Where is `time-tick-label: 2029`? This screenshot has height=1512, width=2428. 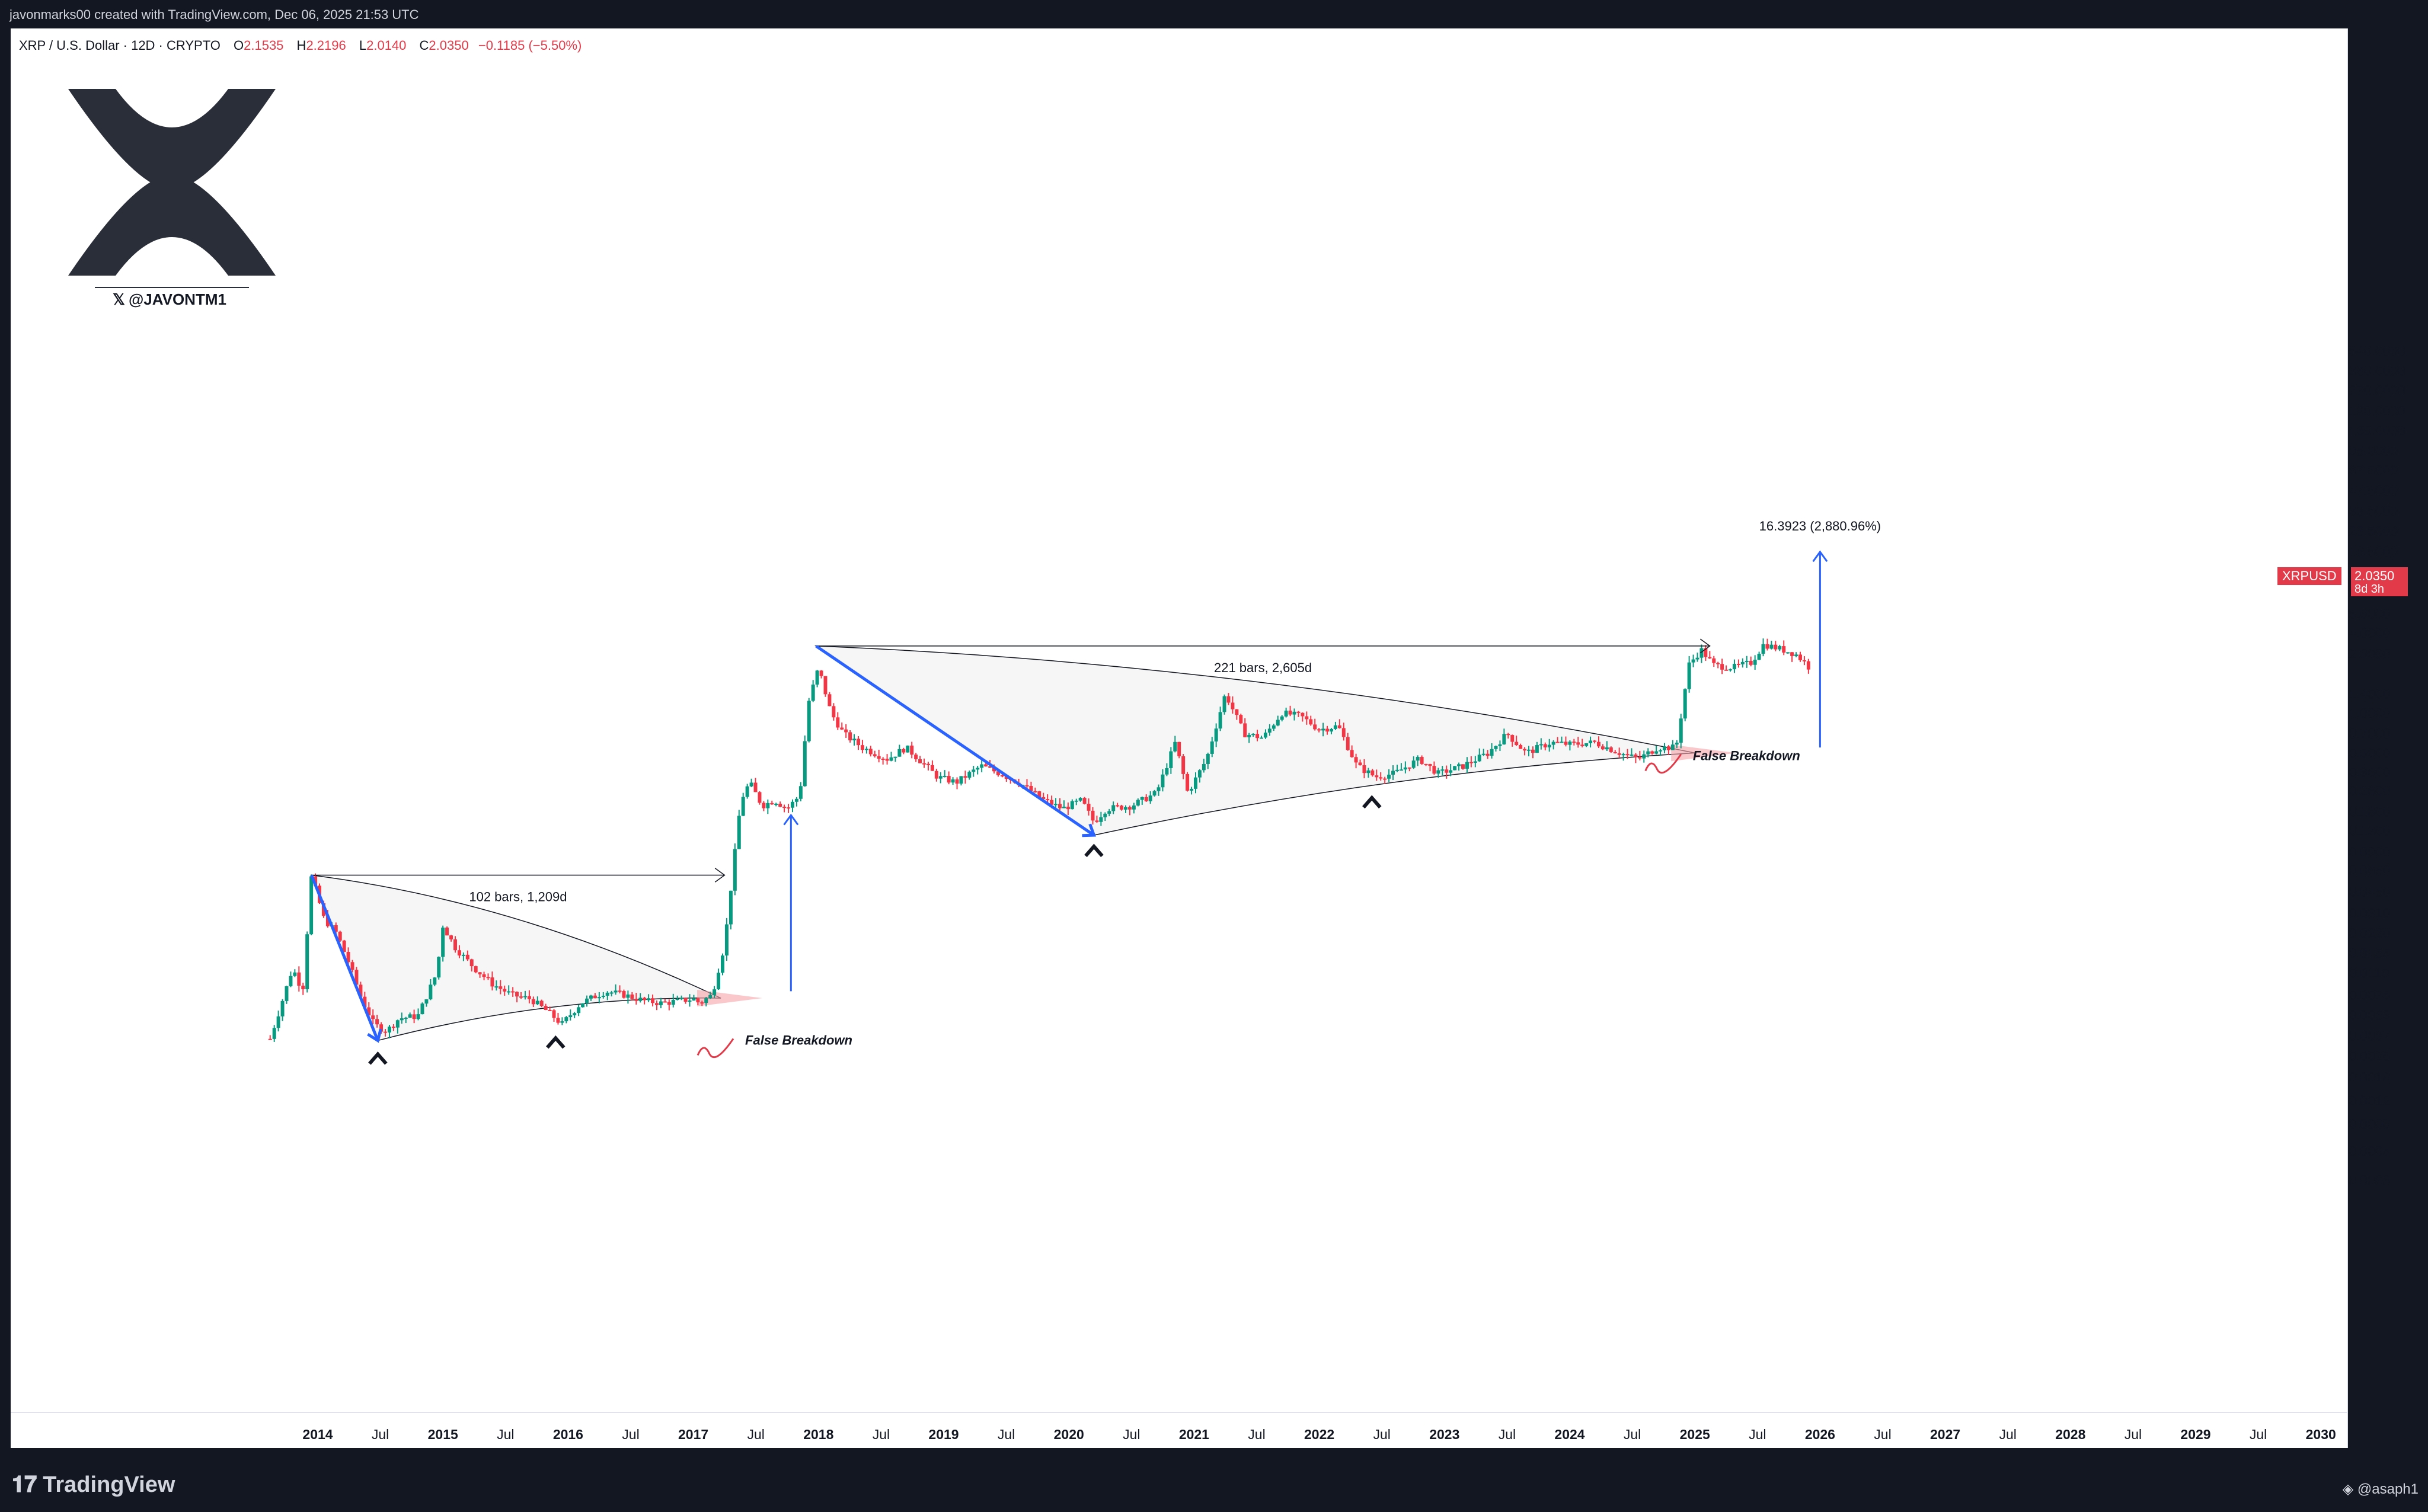 time-tick-label: 2029 is located at coordinates (2195, 1434).